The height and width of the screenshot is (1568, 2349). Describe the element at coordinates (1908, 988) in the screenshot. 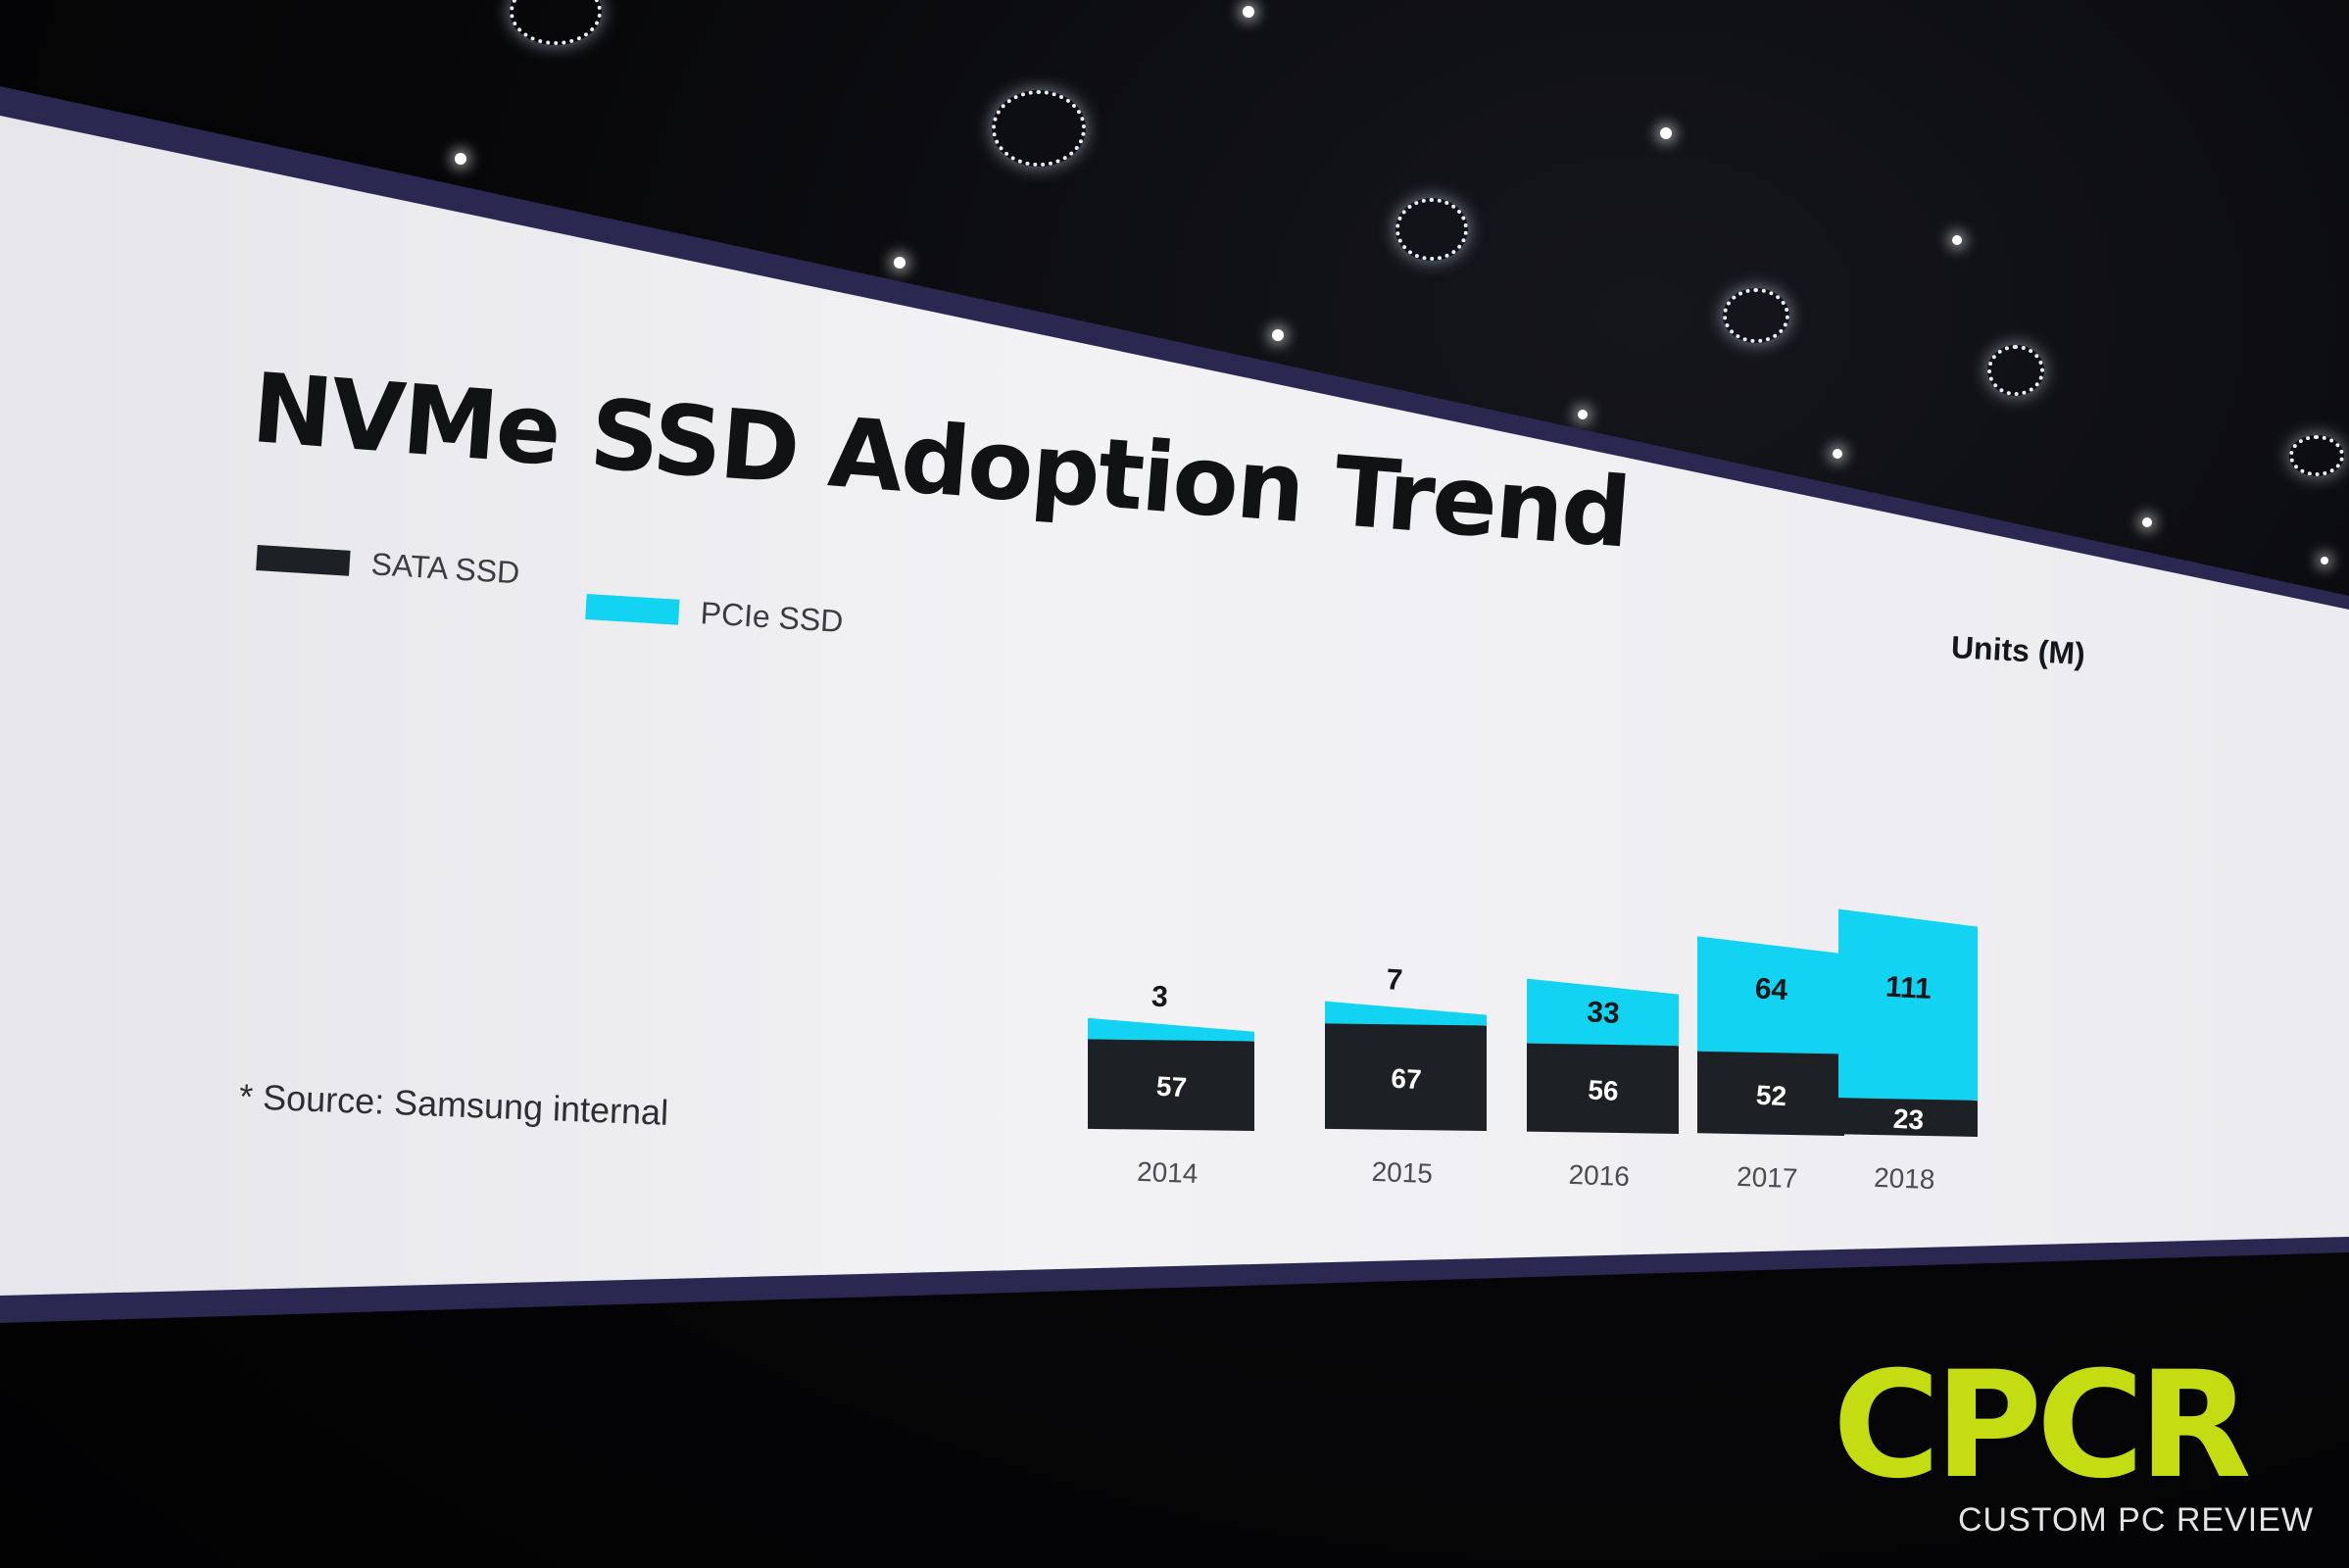

I see `data-label-pcie-2018: 111` at that location.